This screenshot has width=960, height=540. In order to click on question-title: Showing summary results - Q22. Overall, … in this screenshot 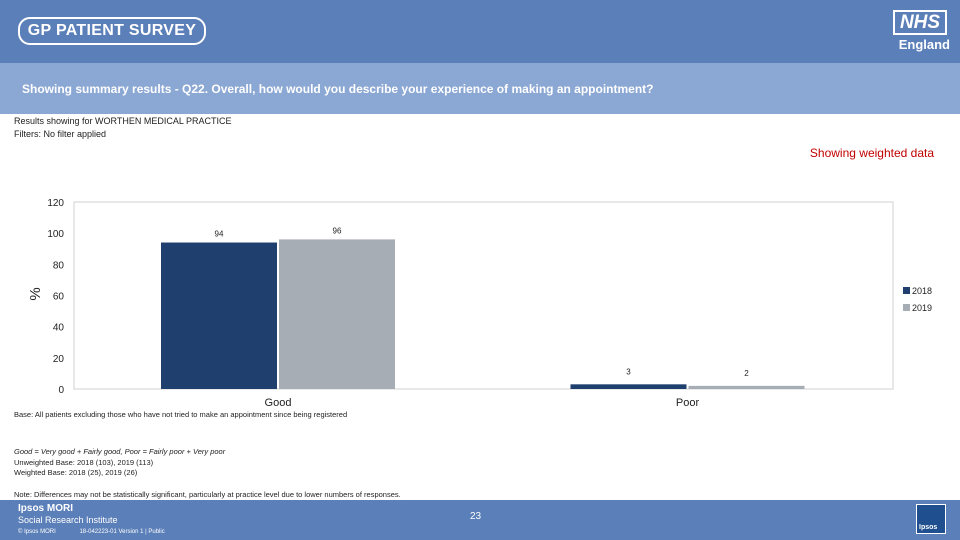, I will do `click(338, 89)`.